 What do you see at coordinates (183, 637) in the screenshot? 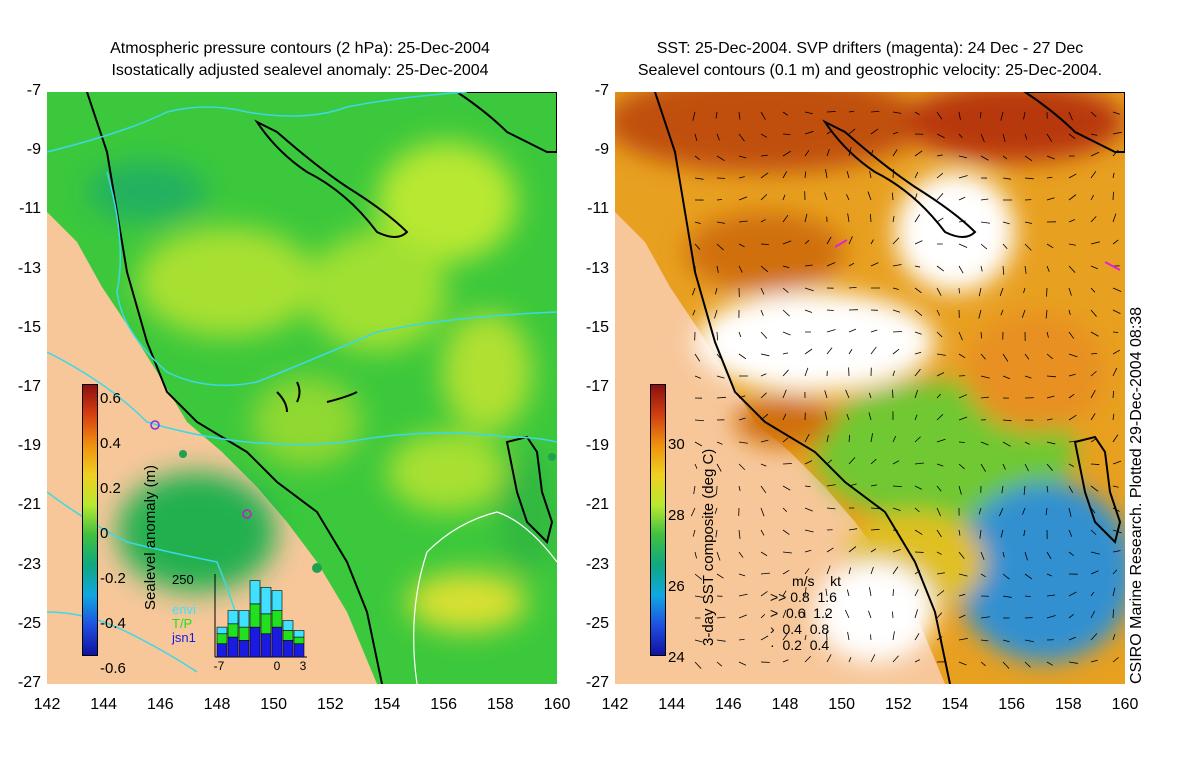
I see `inset-legend-jsn1: jsn1` at bounding box center [183, 637].